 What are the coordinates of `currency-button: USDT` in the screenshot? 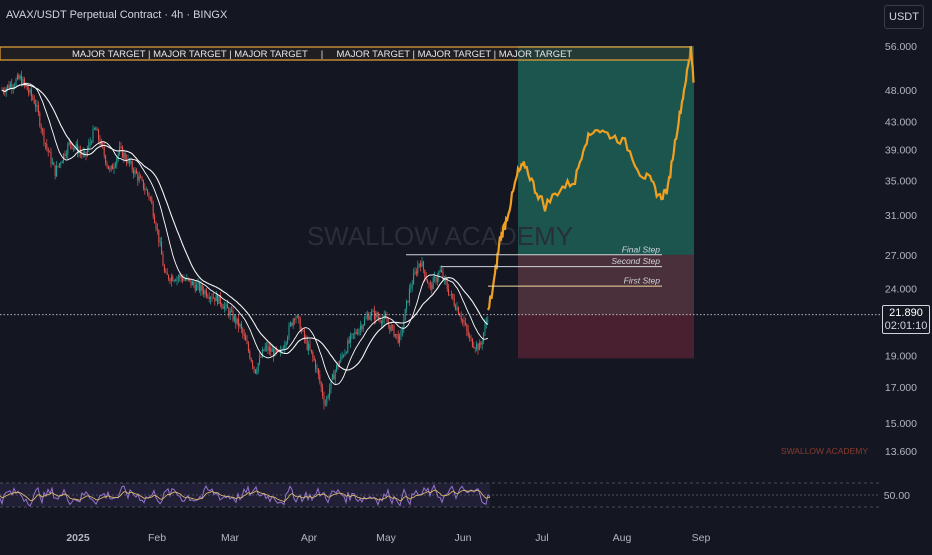 It's located at (904, 17).